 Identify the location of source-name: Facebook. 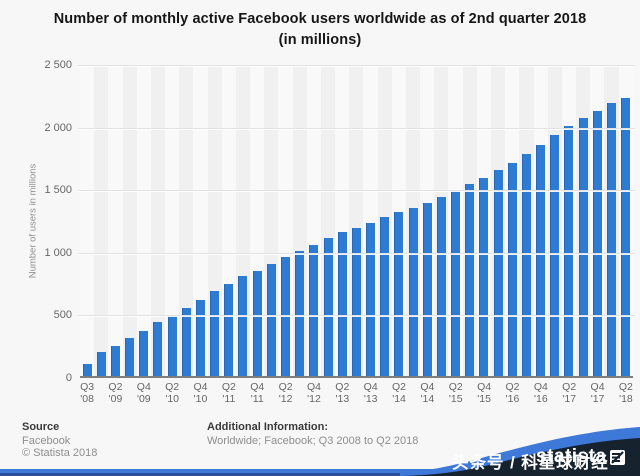
(46, 440).